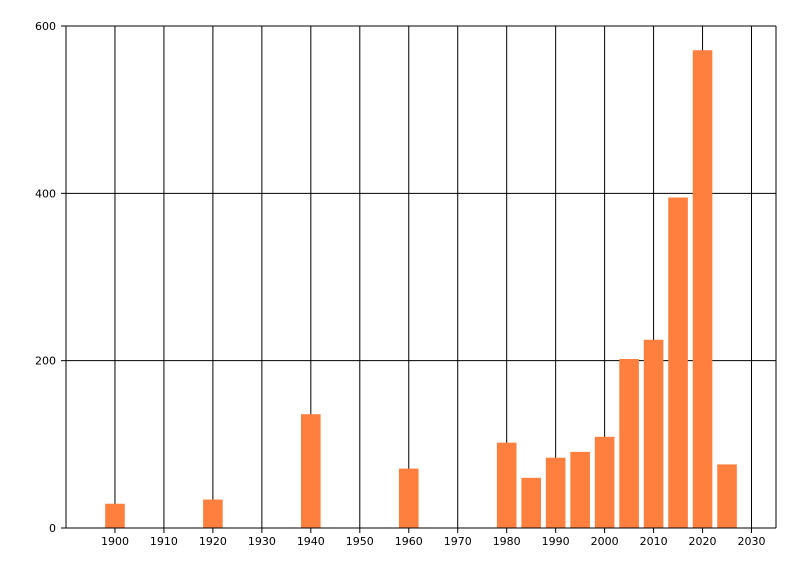 The width and height of the screenshot is (800, 576). Describe the element at coordinates (409, 541) in the screenshot. I see `x-tick-label: 1960` at that location.